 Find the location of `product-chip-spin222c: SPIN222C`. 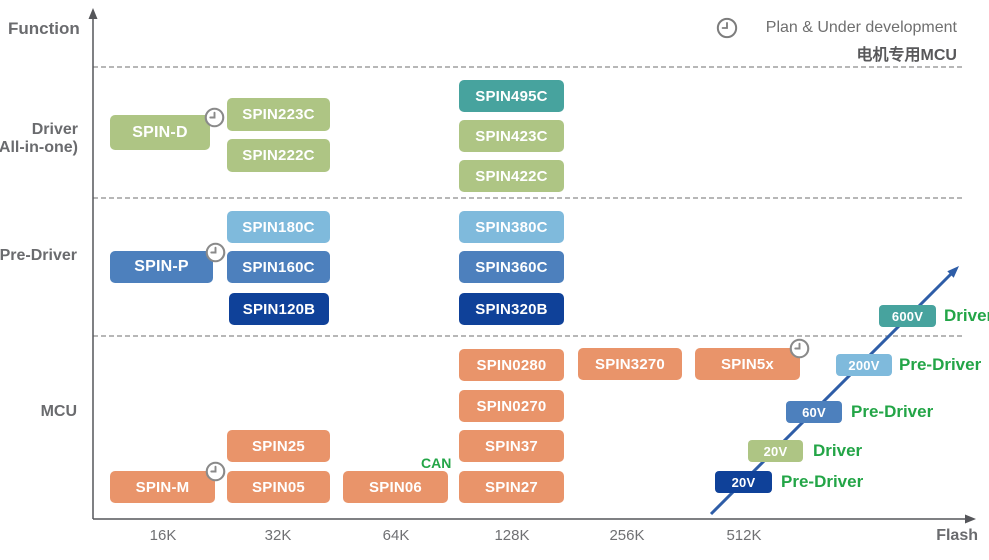

product-chip-spin222c: SPIN222C is located at coordinates (278, 155).